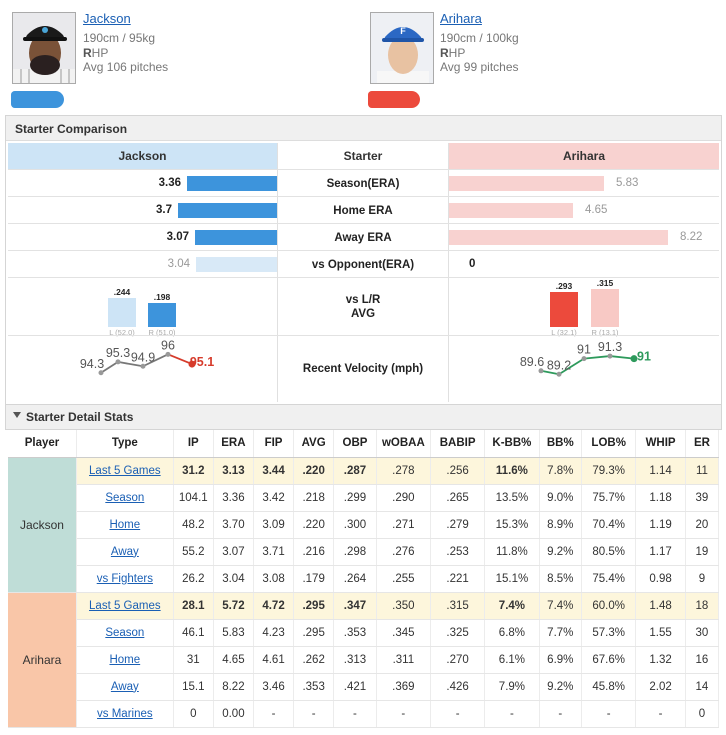  What do you see at coordinates (168, 345) in the screenshot?
I see `velocity-value: 96` at bounding box center [168, 345].